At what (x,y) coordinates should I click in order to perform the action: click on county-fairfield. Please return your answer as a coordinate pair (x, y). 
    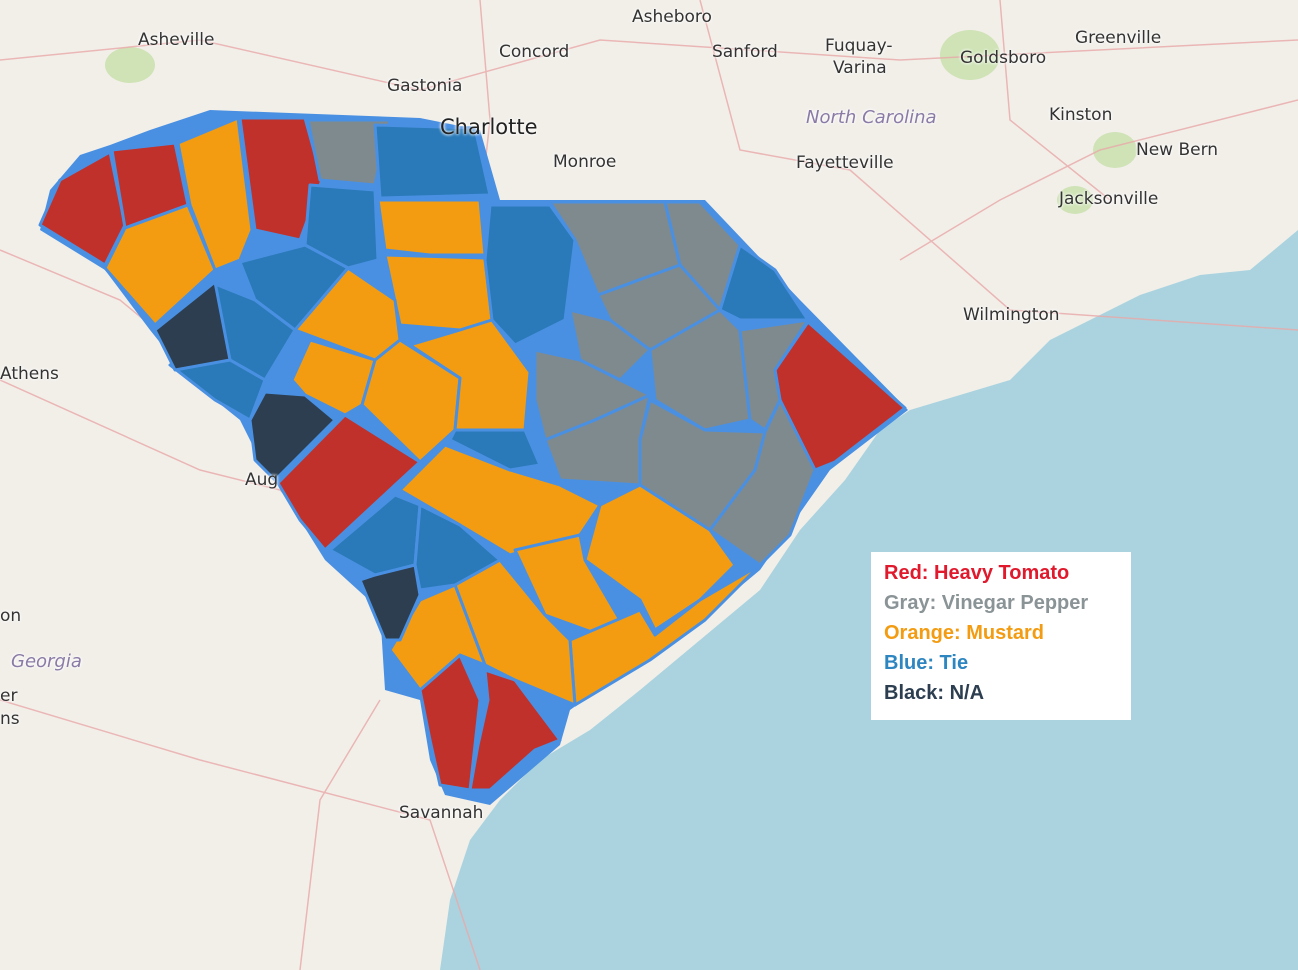
    Looking at the image, I should click on (438, 292).